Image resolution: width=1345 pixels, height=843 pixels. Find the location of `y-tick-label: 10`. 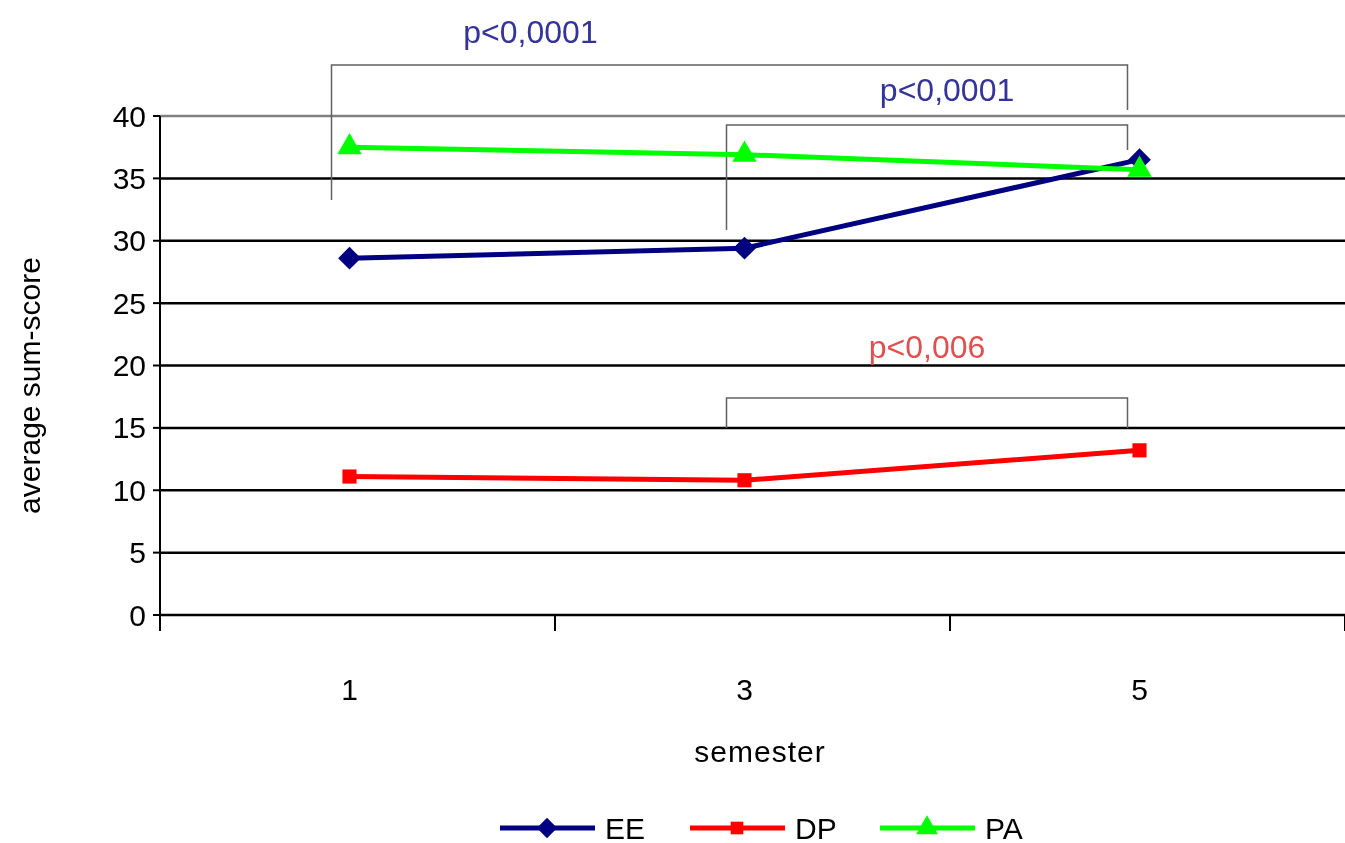

y-tick-label: 10 is located at coordinates (129, 490).